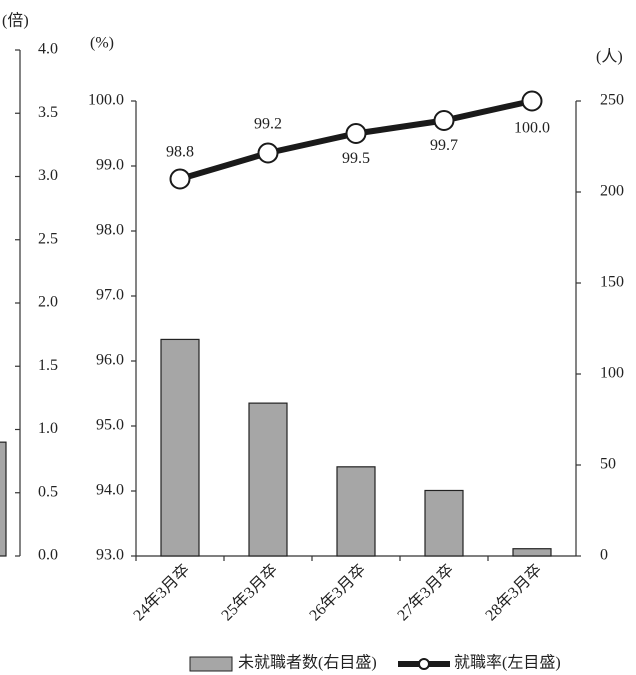 This screenshot has height=675, width=636. I want to click on y-tick-label: 4.0, so click(48, 49).